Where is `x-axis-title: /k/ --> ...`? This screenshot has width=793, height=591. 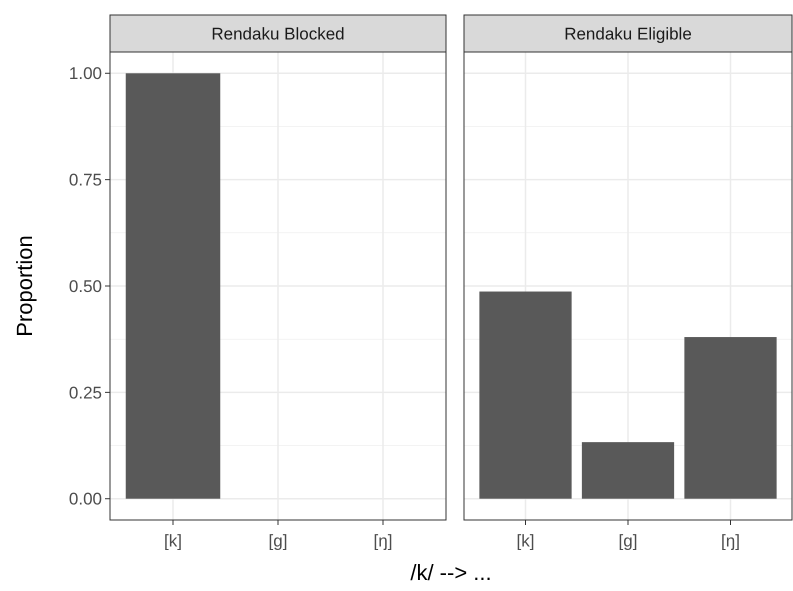 x-axis-title: /k/ --> ... is located at coordinates (451, 572).